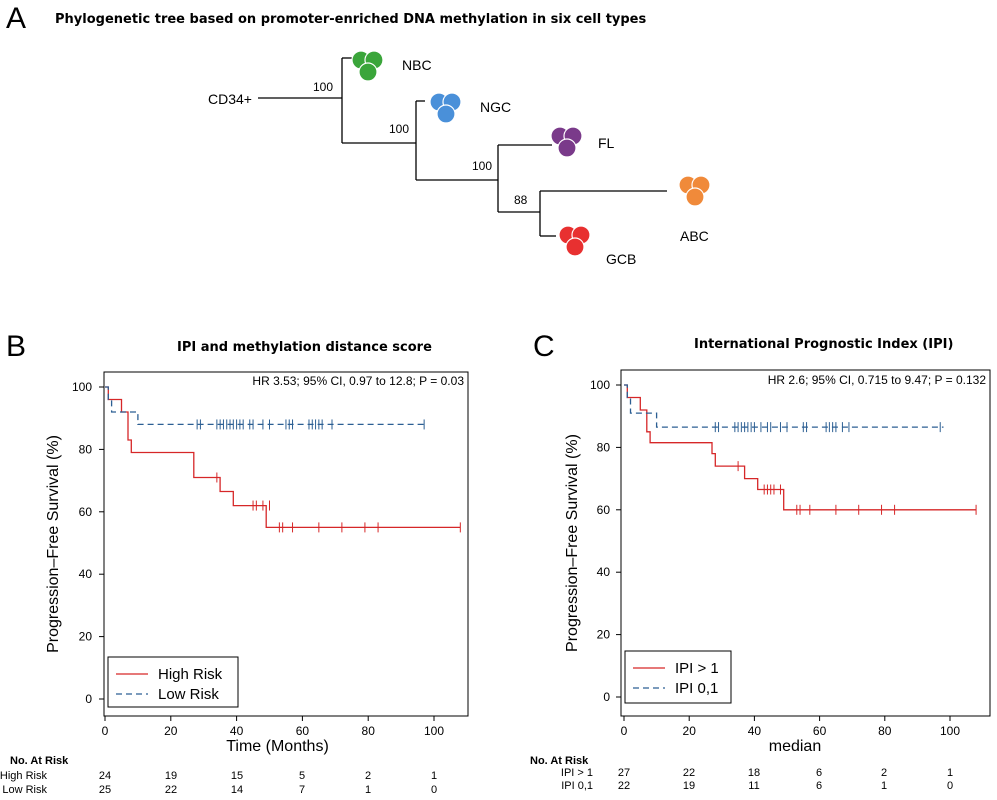  I want to click on legend-label: Low Risk, so click(188, 694).